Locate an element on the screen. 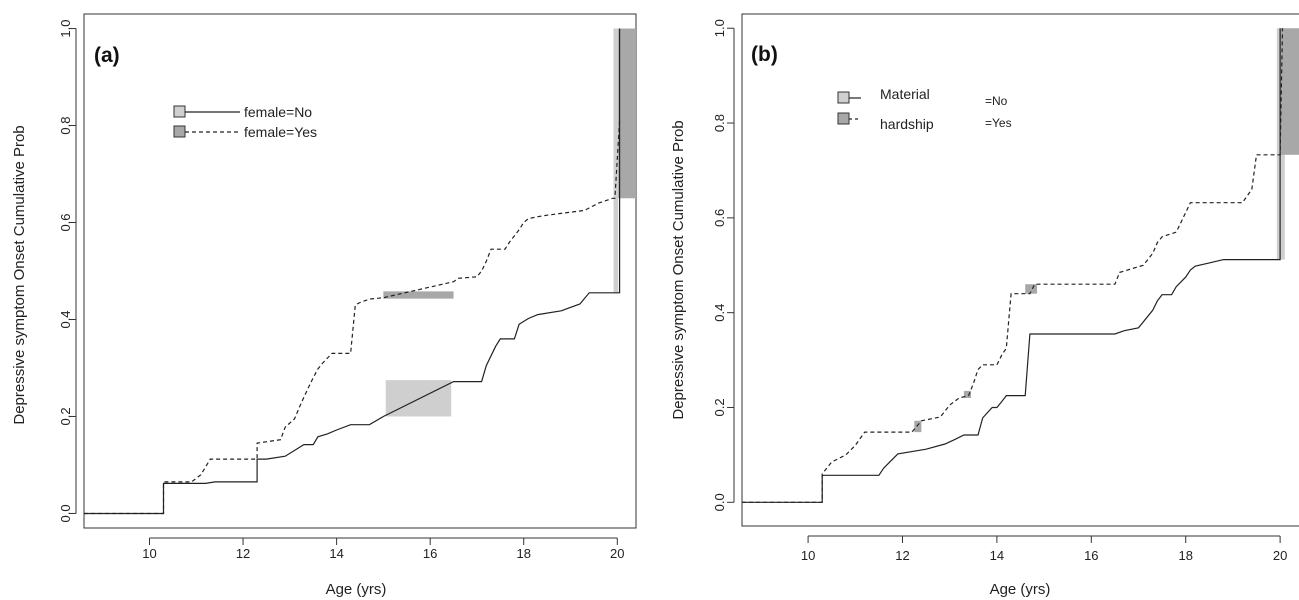 This screenshot has height=600, width=1299. panel-b-y-tick-label: 0.2 is located at coordinates (719, 407).